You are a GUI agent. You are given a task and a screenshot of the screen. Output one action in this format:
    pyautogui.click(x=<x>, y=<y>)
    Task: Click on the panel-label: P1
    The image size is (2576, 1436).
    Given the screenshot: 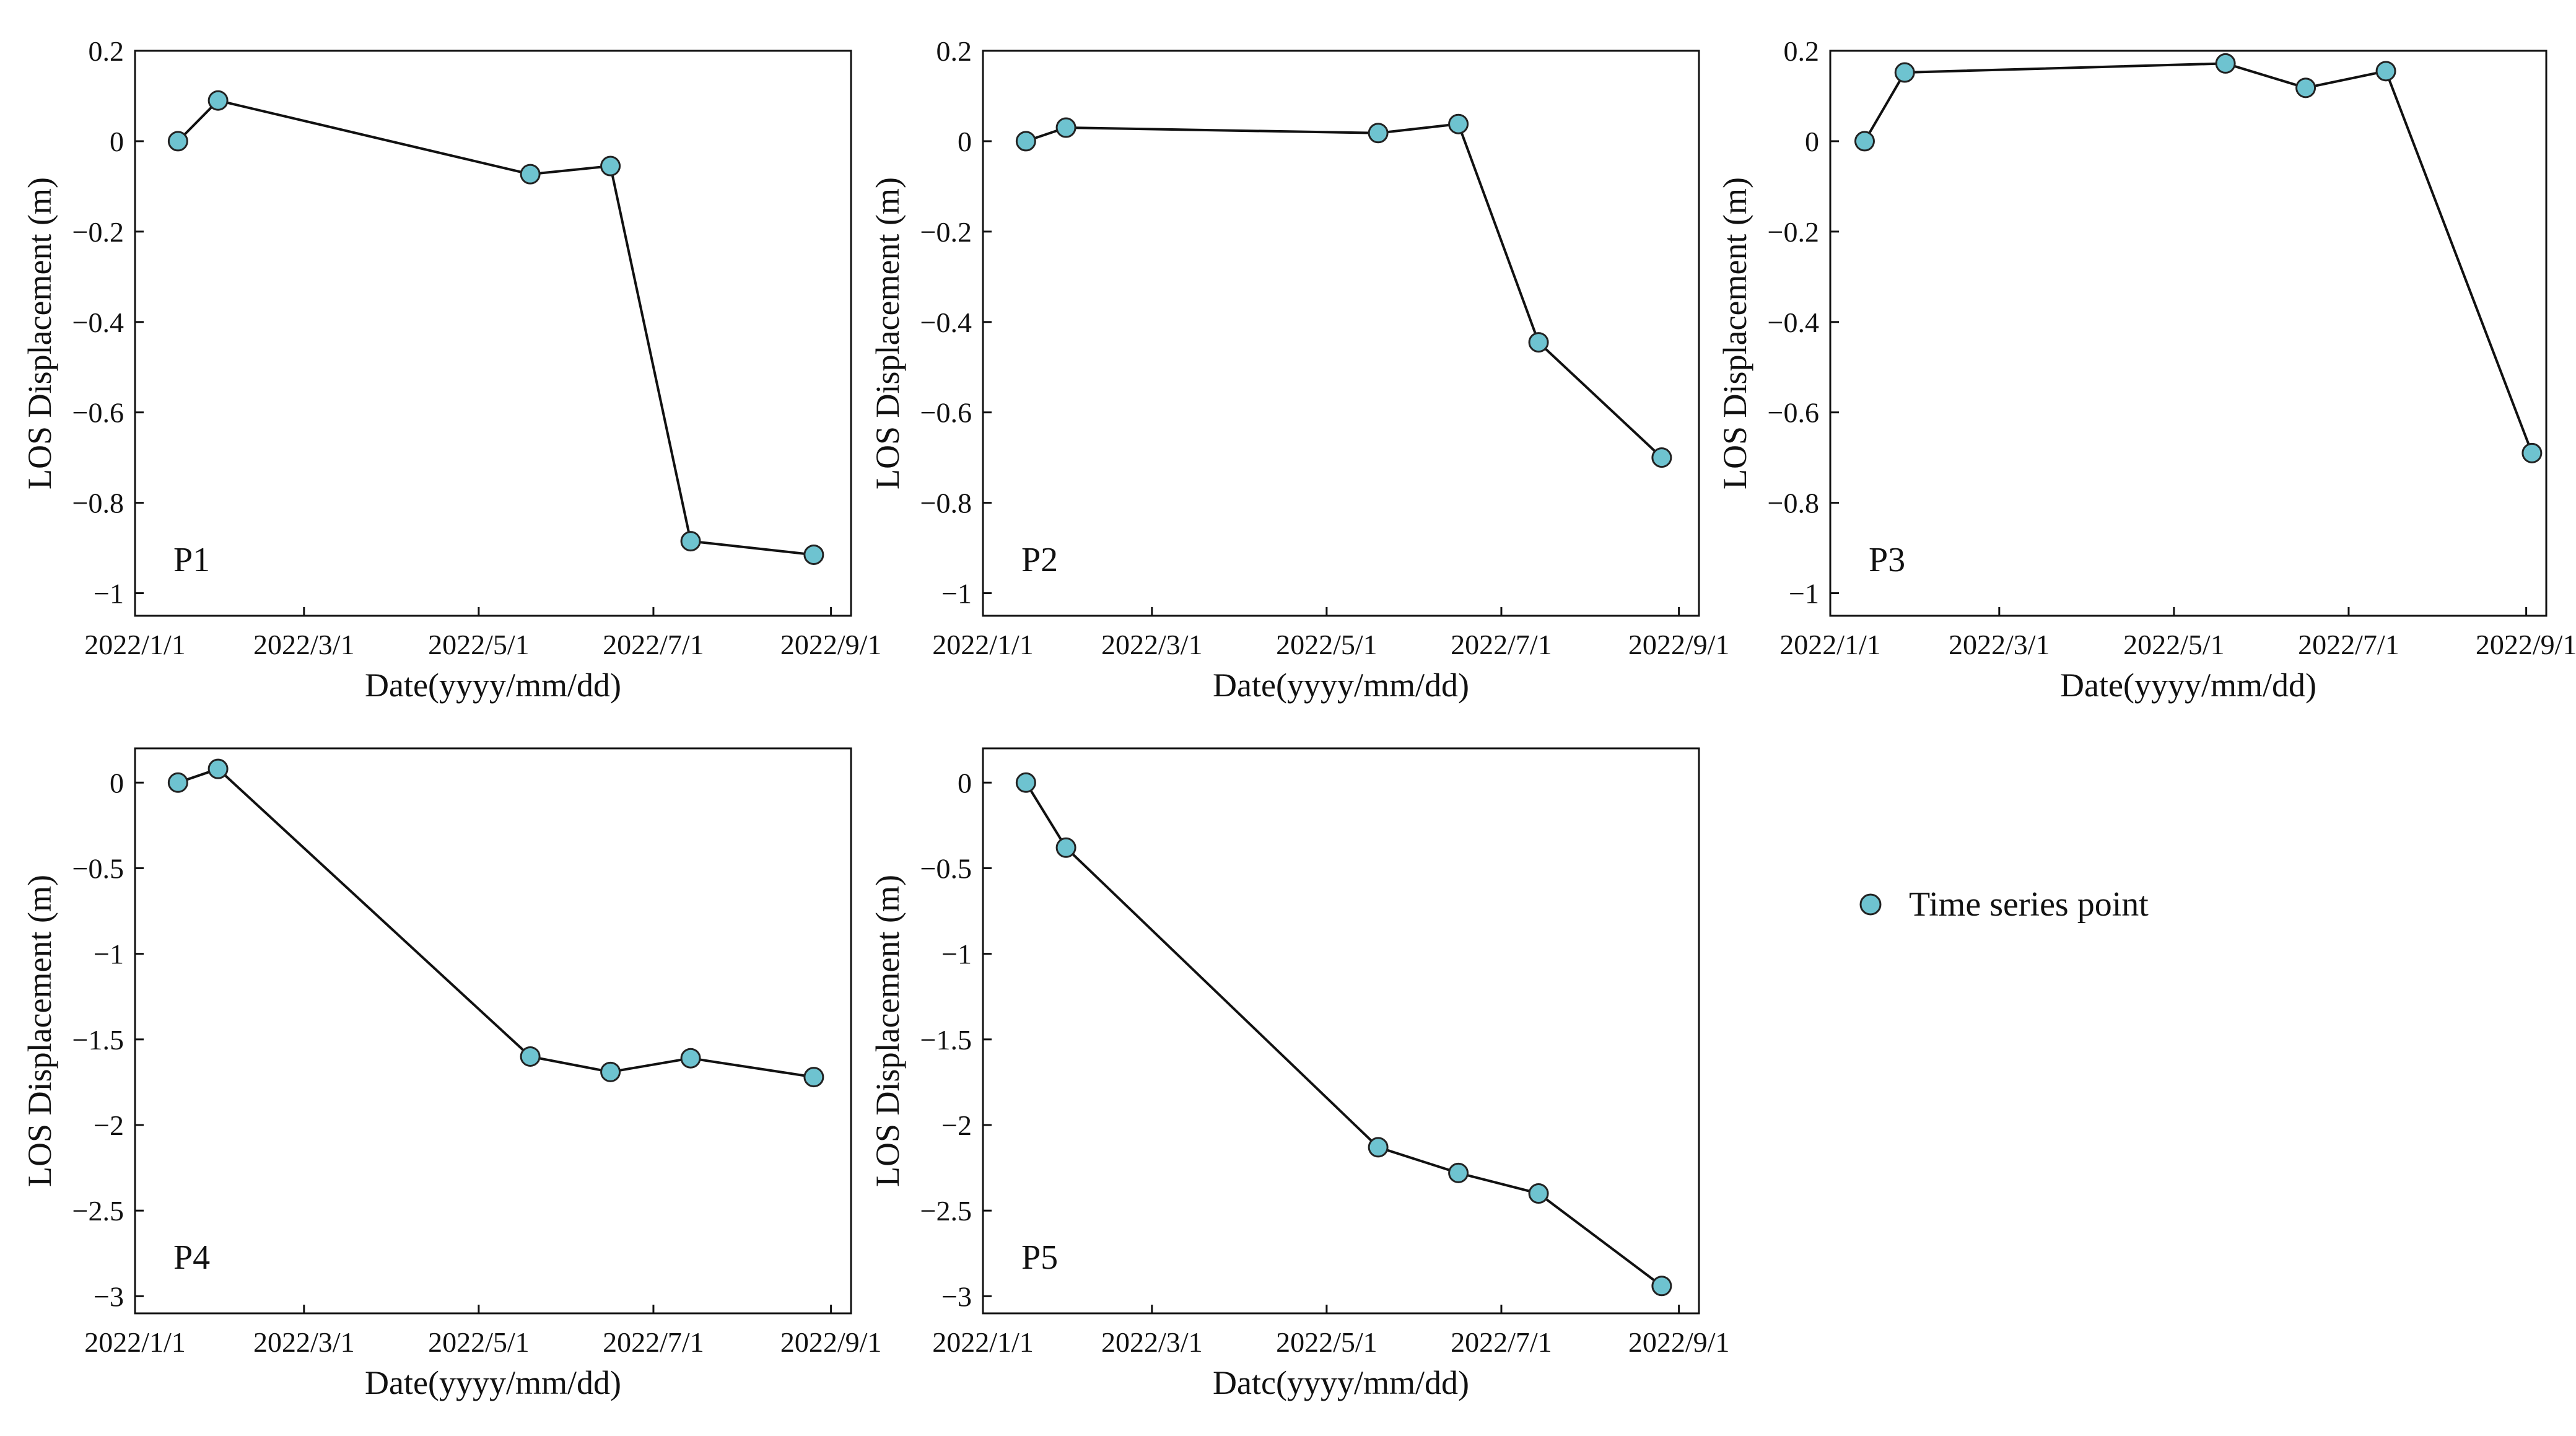 What is the action you would take?
    pyautogui.click(x=191, y=560)
    